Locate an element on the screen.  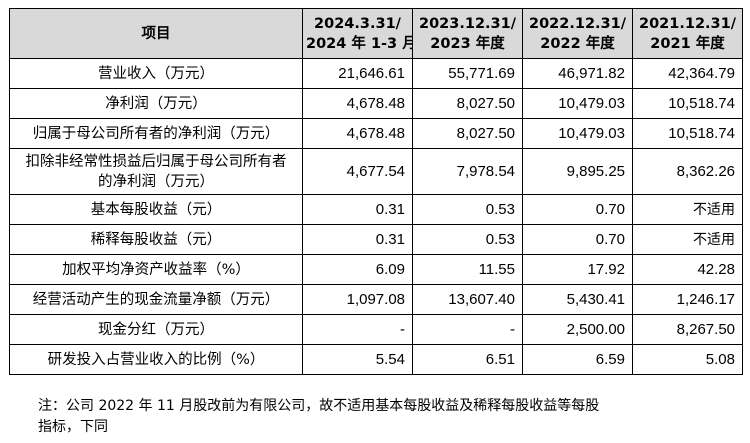
footnote-line: 指标，下同 is located at coordinates (73, 427).